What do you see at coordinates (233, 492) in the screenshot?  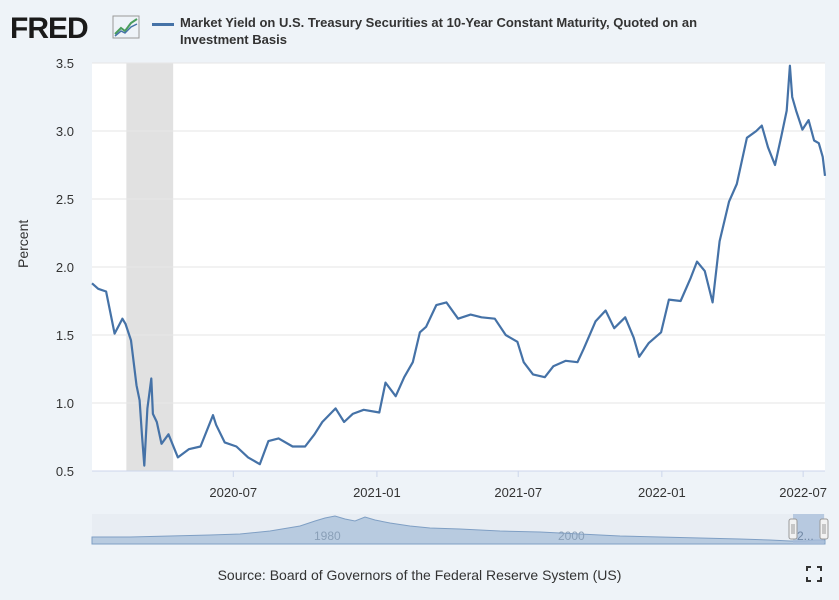 I see `x-tick-label: 2020-07` at bounding box center [233, 492].